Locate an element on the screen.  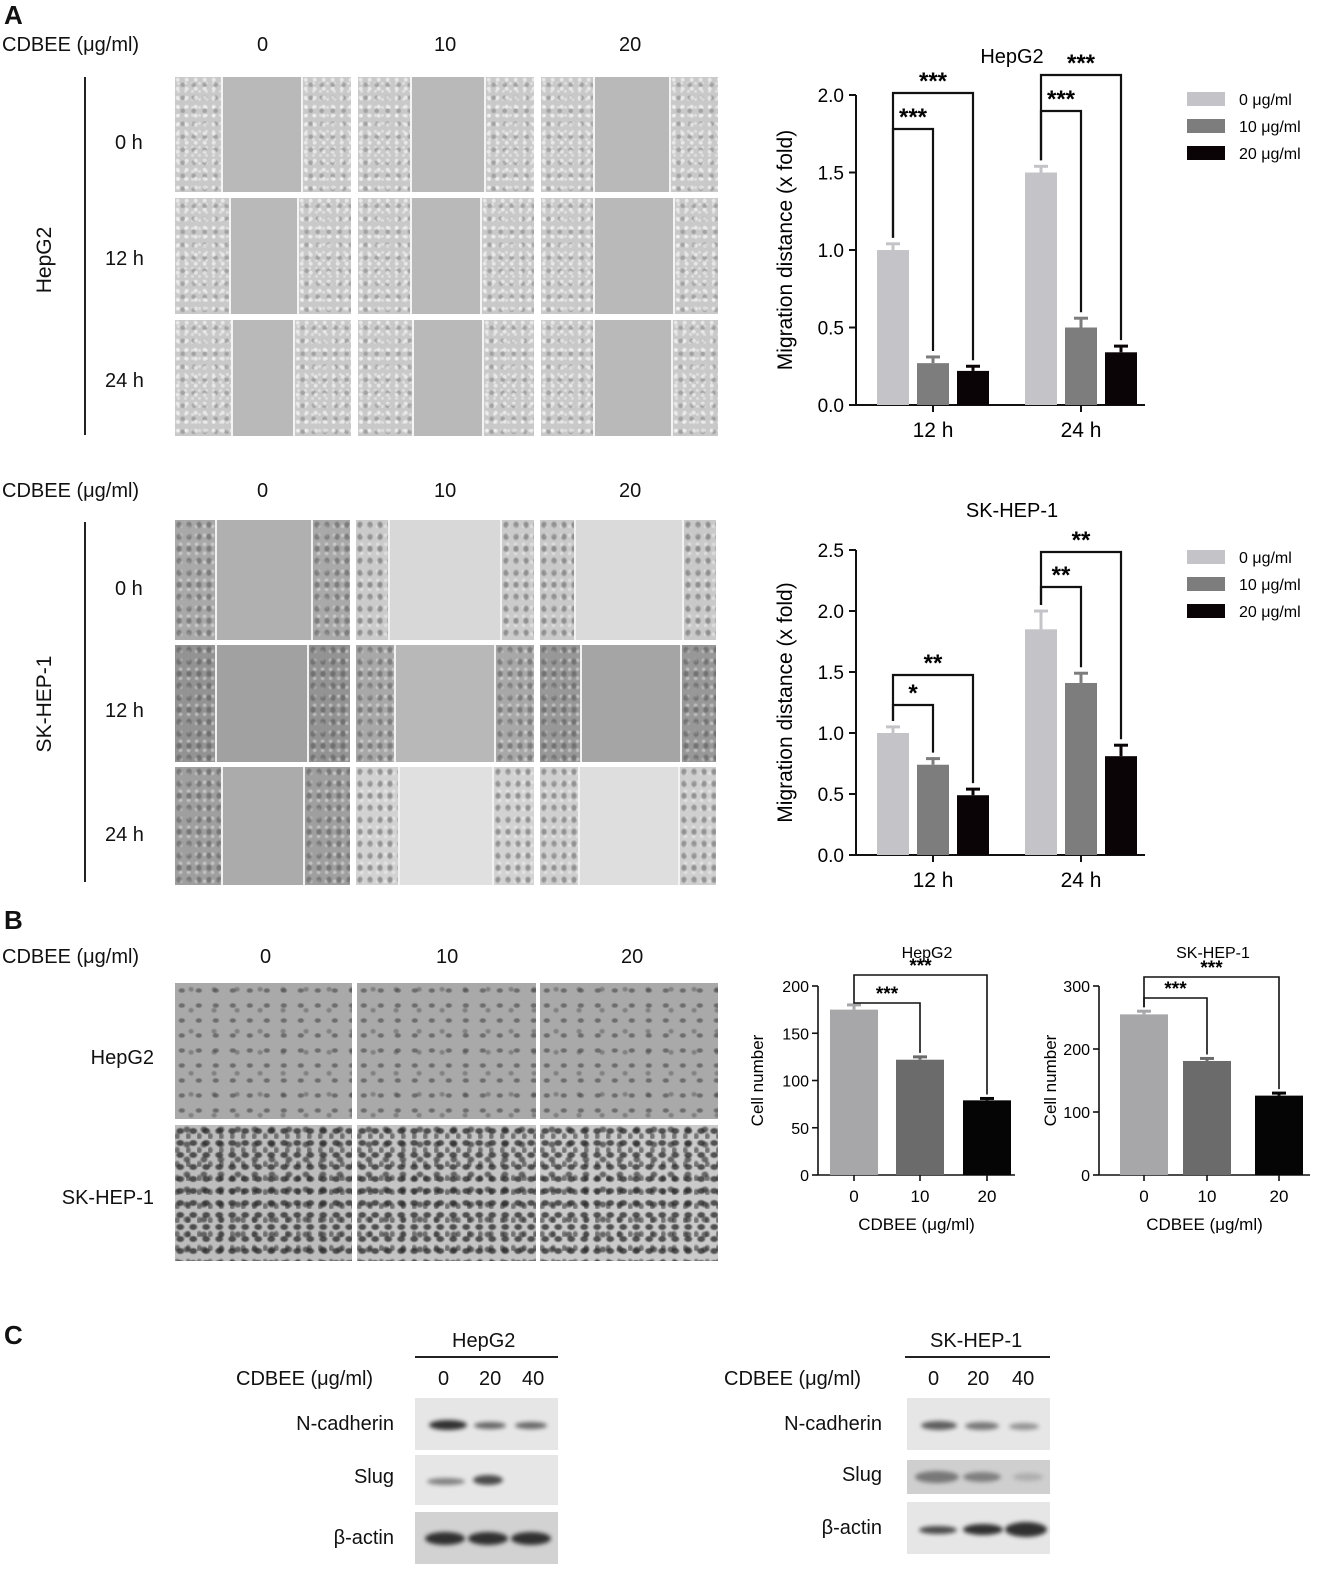
blot-hepg2-dose-label: CDBEE (μg/ml) is located at coordinates (305, 1379).